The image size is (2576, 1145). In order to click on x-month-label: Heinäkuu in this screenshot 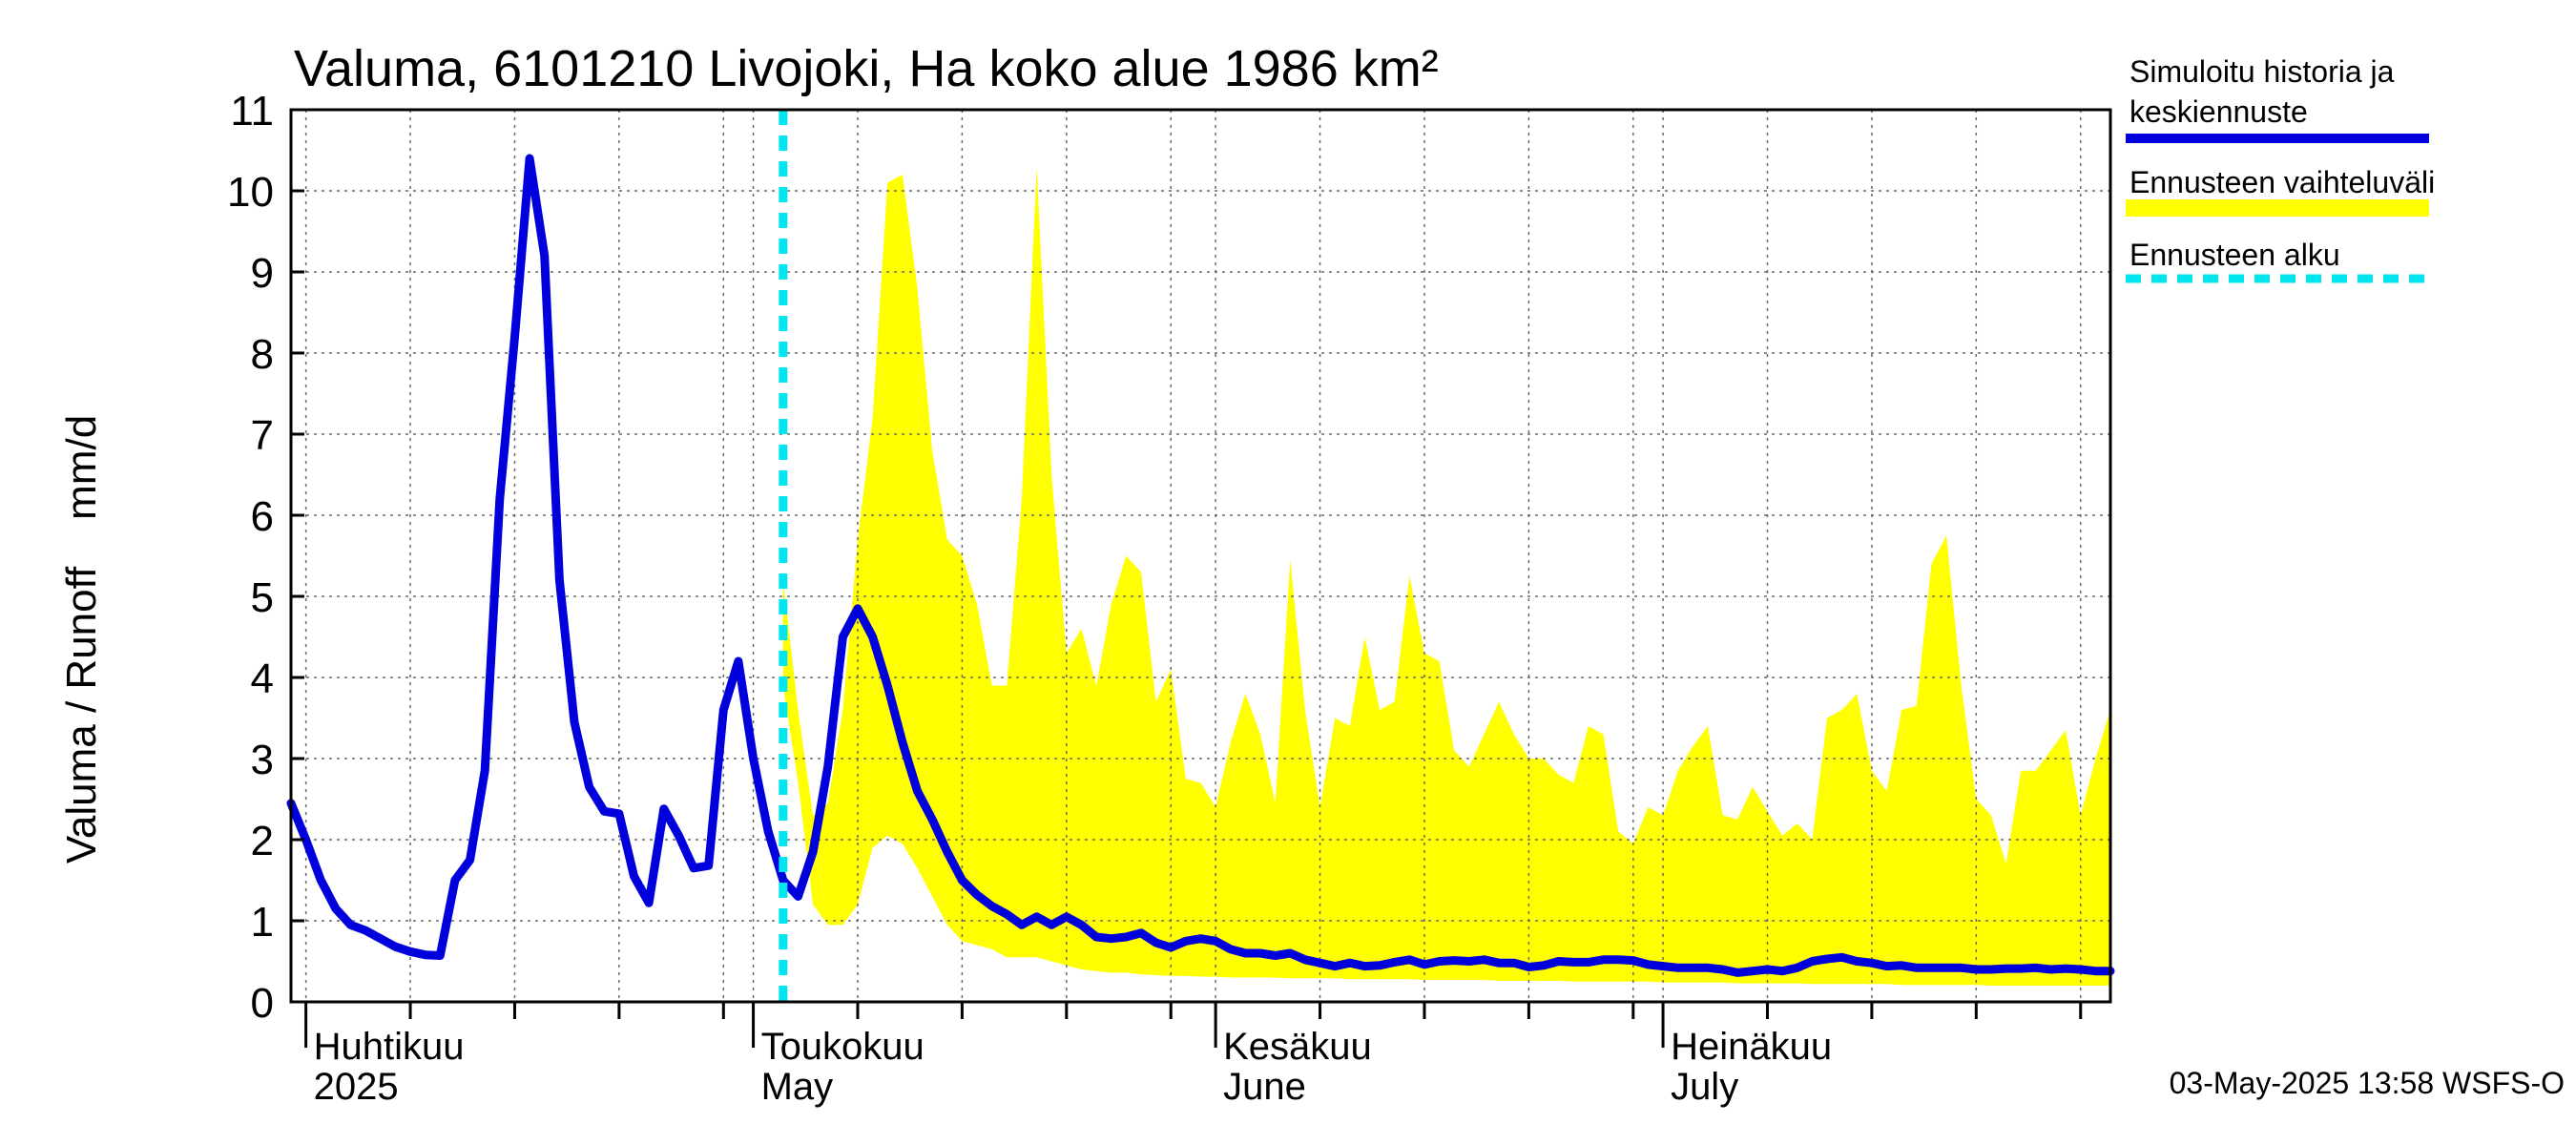, I will do `click(1751, 1047)`.